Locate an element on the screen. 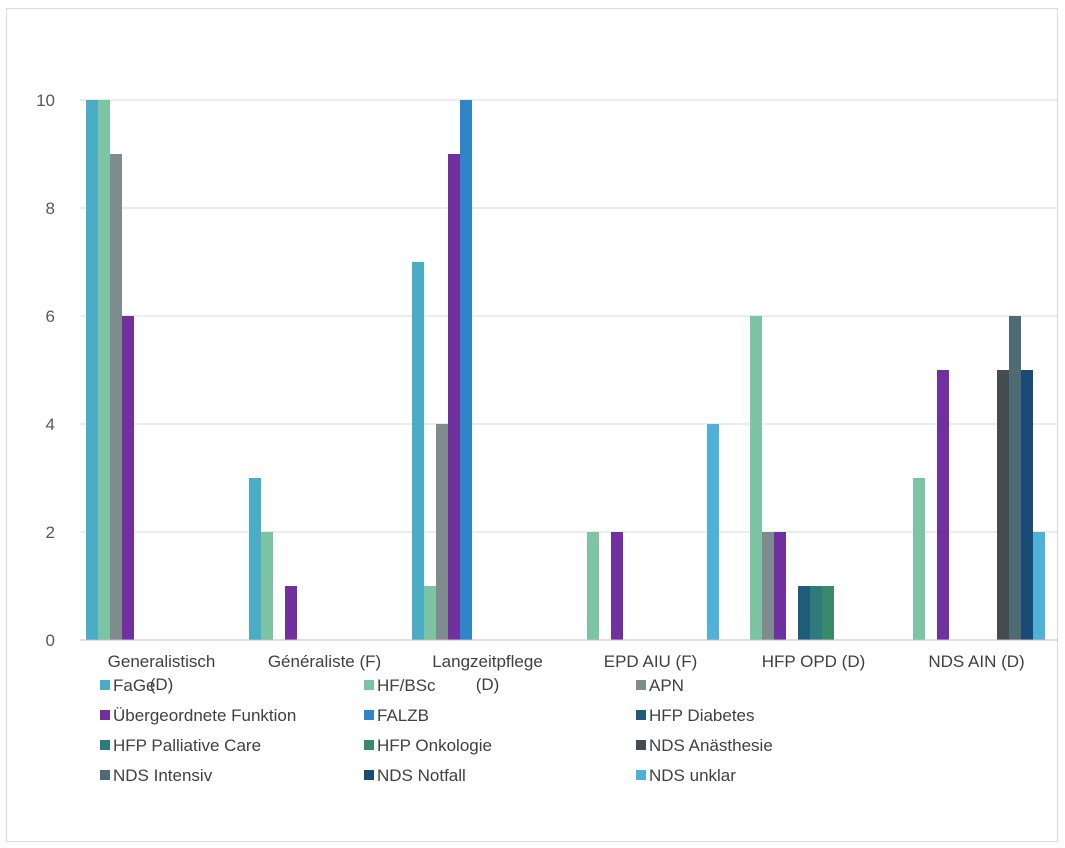 The width and height of the screenshot is (1065, 848). legend-item: Übergeordnete Funktion is located at coordinates (198, 715).